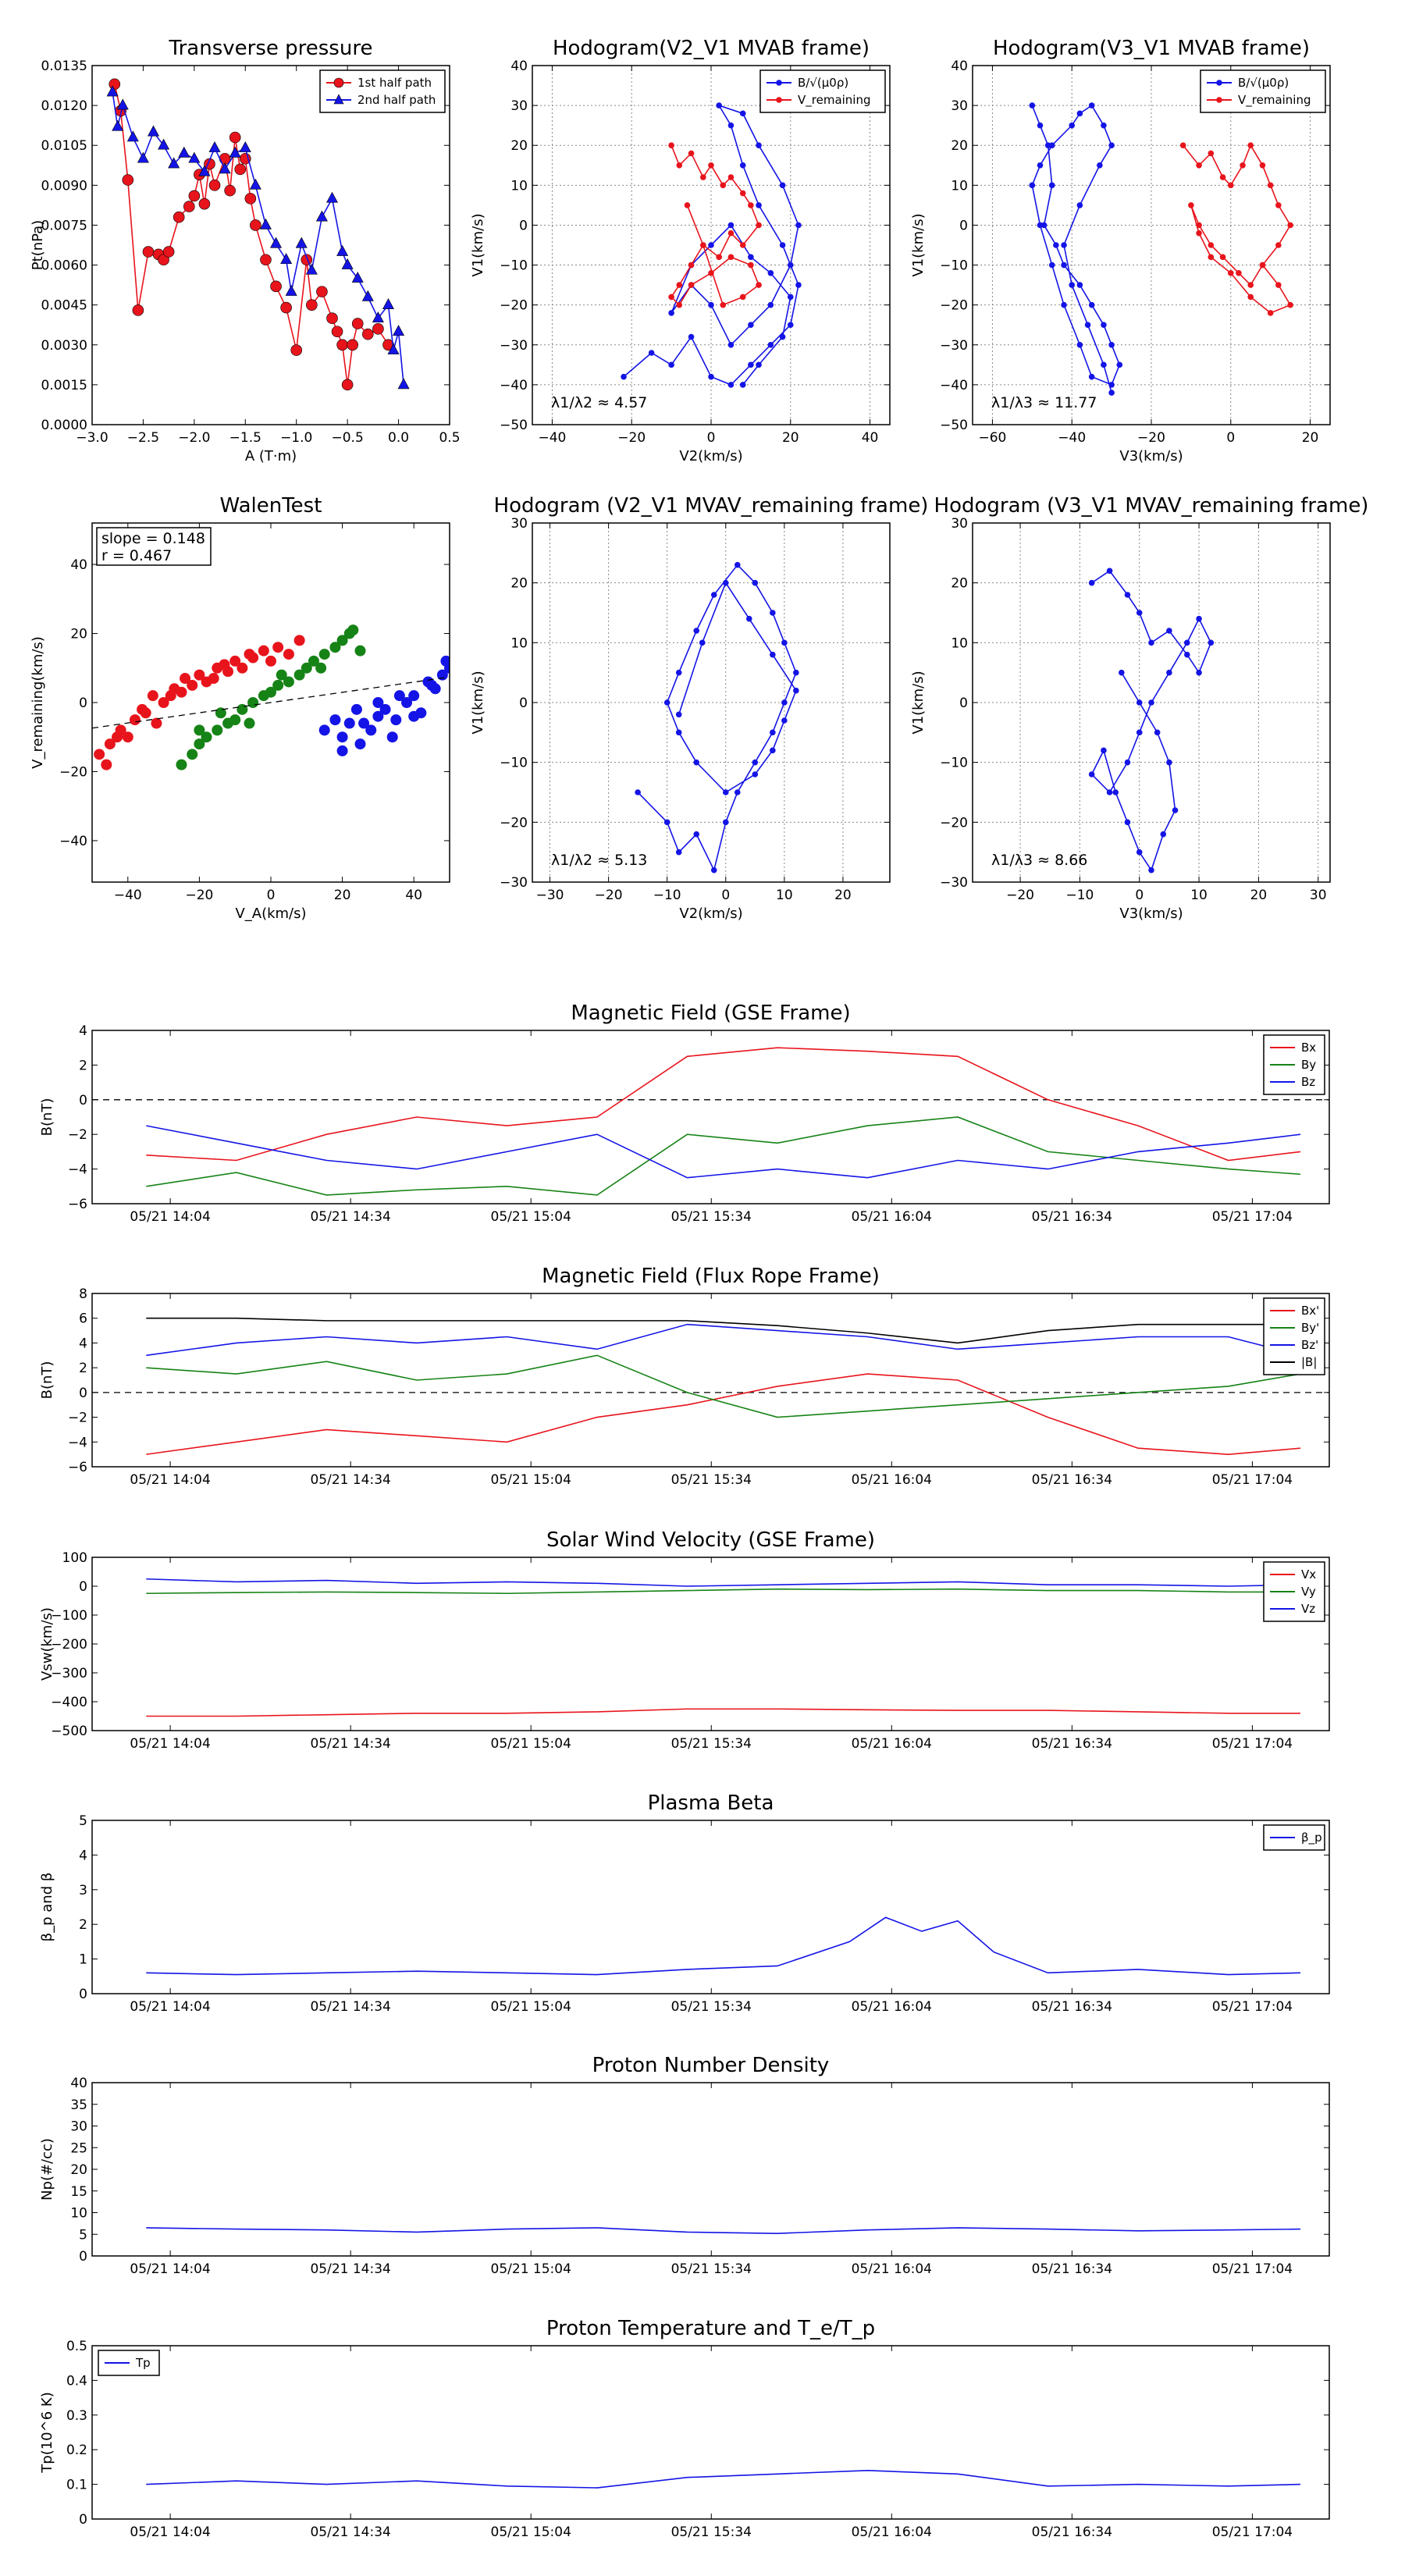 This screenshot has width=1405, height=2576. Describe the element at coordinates (78, 2148) in the screenshot. I see `proton-number-density-ytick-label: 25` at that location.